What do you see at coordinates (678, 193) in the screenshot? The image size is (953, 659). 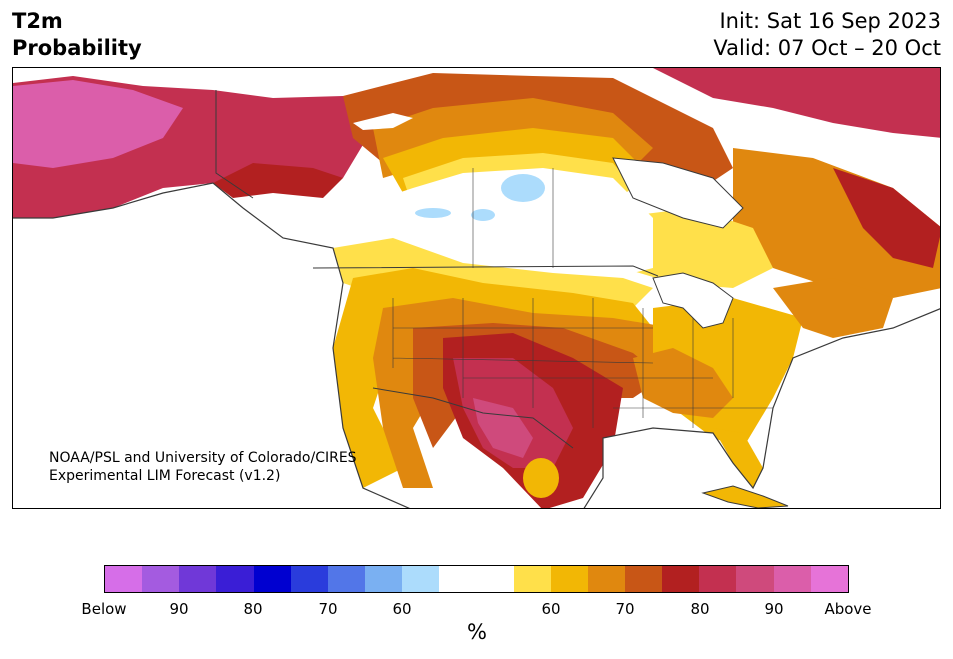 I see `hudson-bay` at bounding box center [678, 193].